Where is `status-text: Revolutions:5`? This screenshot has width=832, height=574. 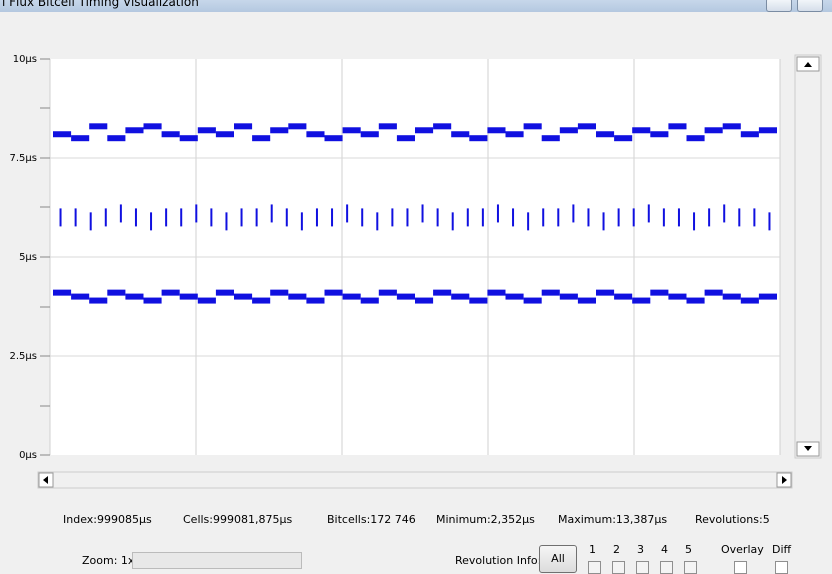
status-text: Revolutions:5 is located at coordinates (732, 519).